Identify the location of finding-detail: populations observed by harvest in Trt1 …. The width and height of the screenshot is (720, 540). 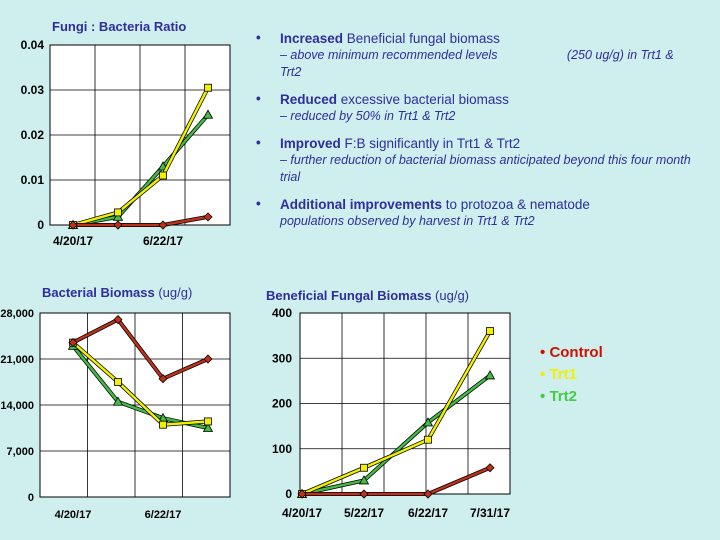
(407, 221).